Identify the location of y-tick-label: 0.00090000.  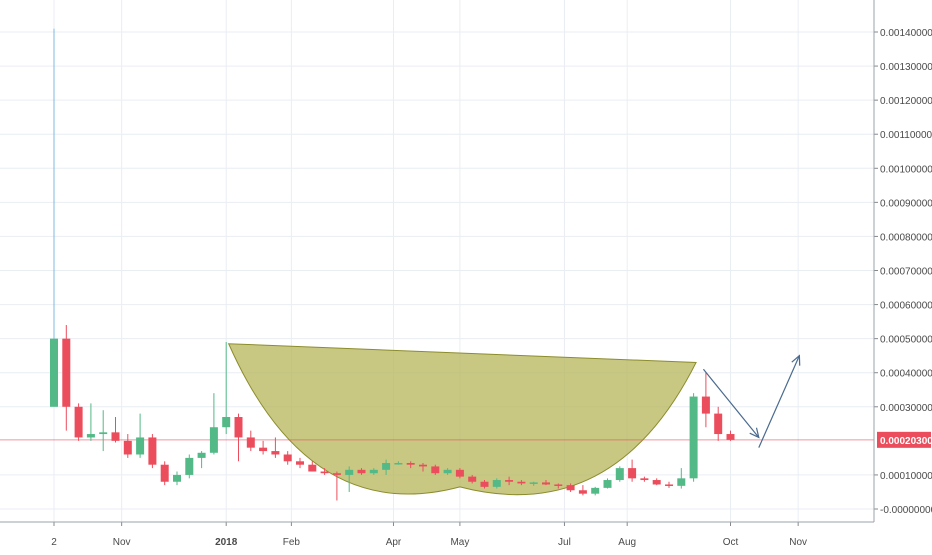
(906, 203).